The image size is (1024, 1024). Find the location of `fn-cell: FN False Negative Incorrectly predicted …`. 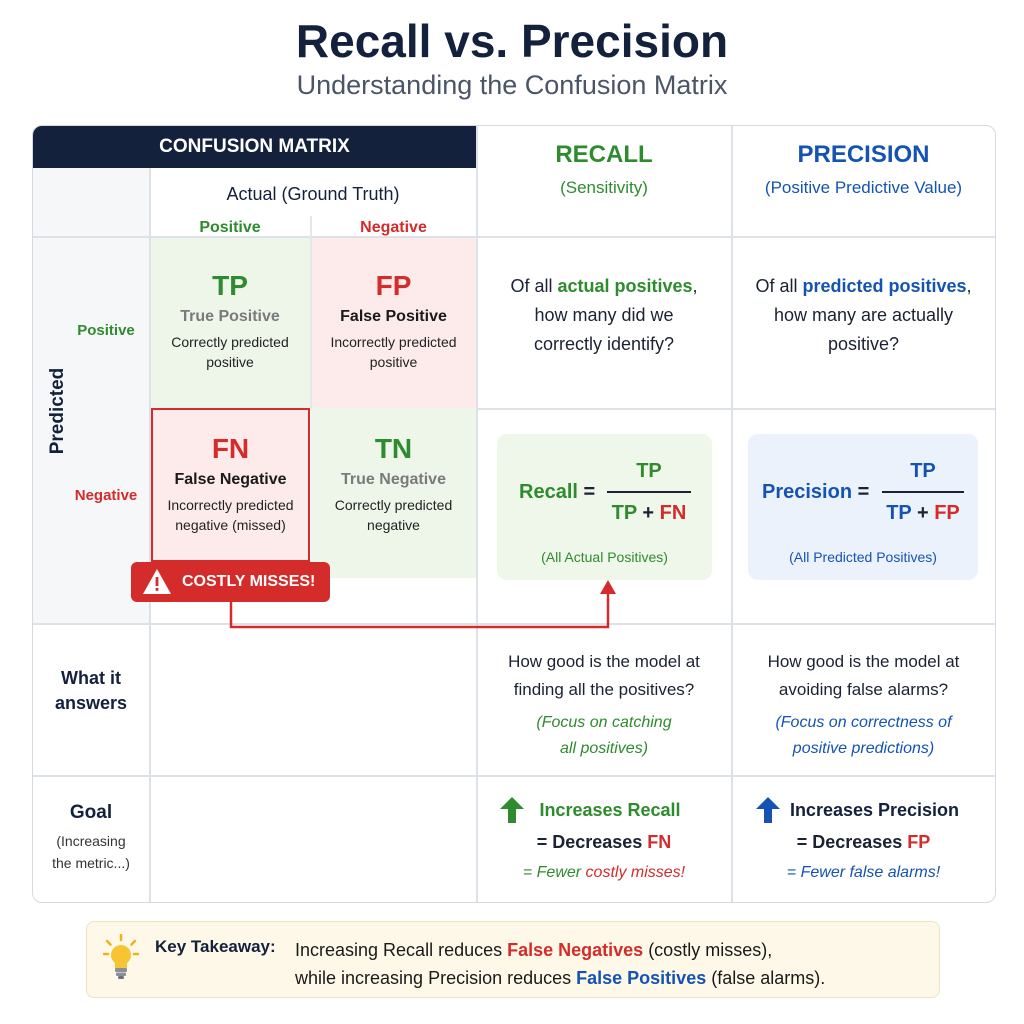

fn-cell: FN False Negative Incorrectly predicted … is located at coordinates (230, 484).